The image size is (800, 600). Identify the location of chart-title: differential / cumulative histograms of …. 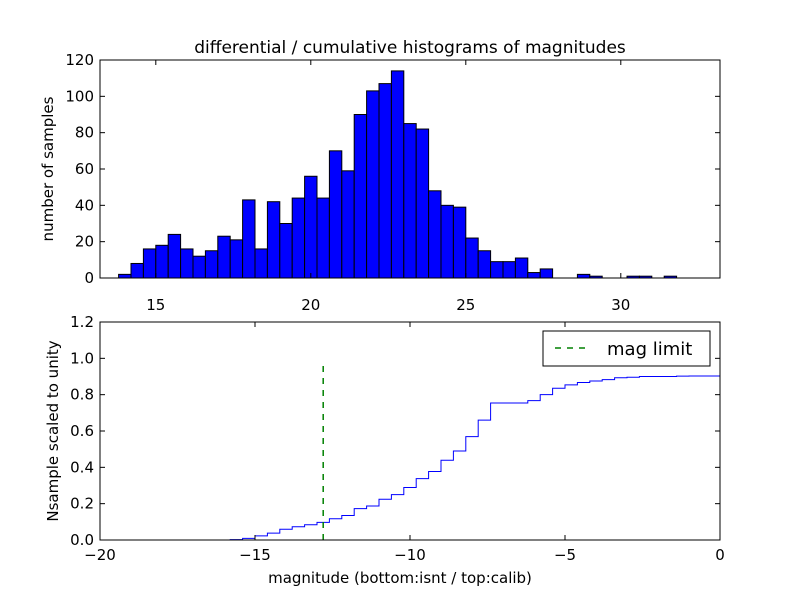
(410, 48).